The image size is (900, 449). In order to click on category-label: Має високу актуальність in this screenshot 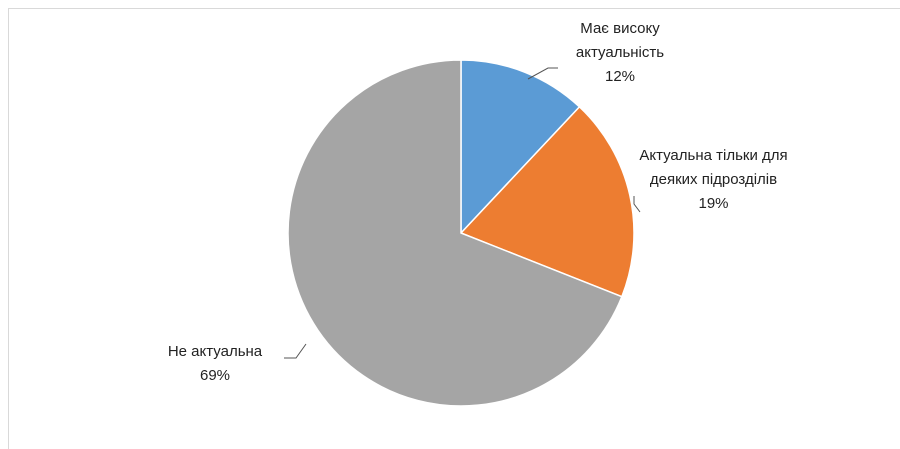, I will do `click(620, 40)`.